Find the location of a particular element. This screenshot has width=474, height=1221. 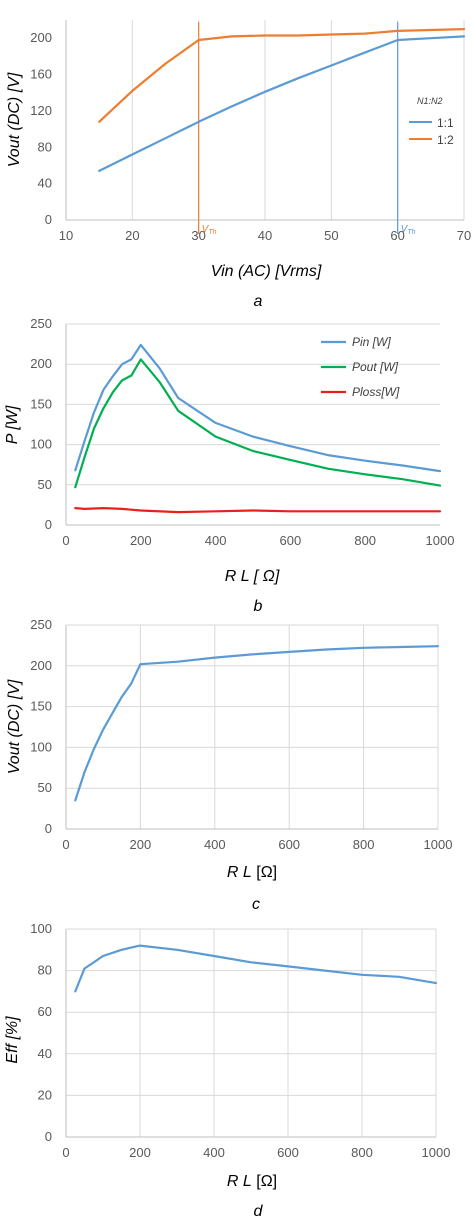

chart-b-y-axis-label: P [W] is located at coordinates (12, 424).